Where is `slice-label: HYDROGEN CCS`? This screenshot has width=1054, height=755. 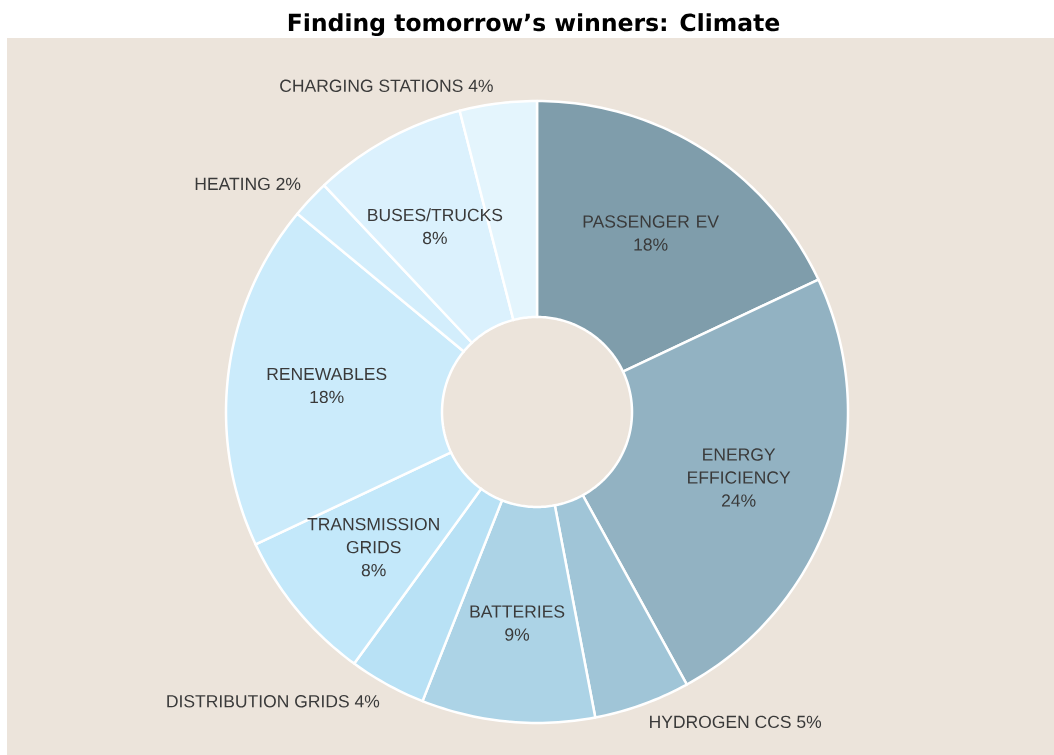 slice-label: HYDROGEN CCS is located at coordinates (720, 722).